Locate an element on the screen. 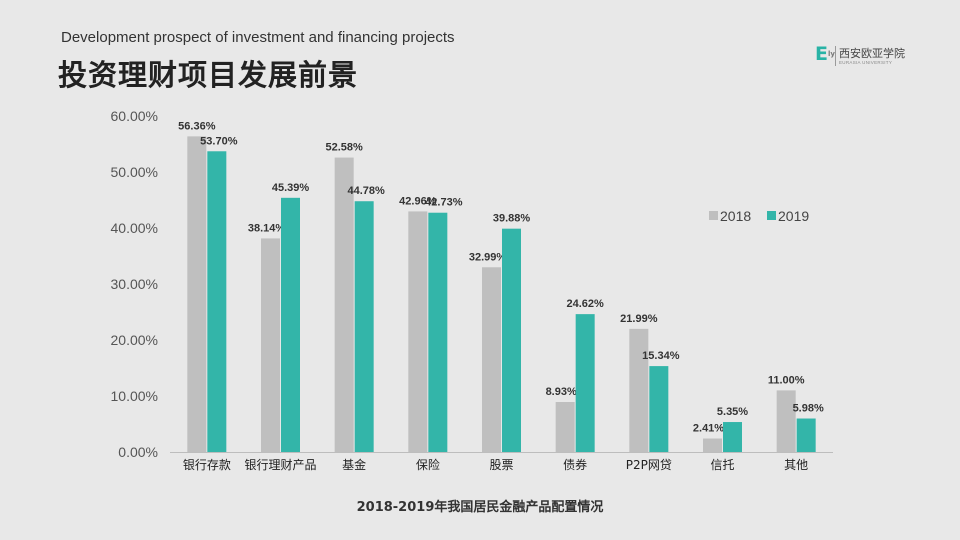 The width and height of the screenshot is (960, 540). y-tick-label: 60.00% is located at coordinates (134, 116).